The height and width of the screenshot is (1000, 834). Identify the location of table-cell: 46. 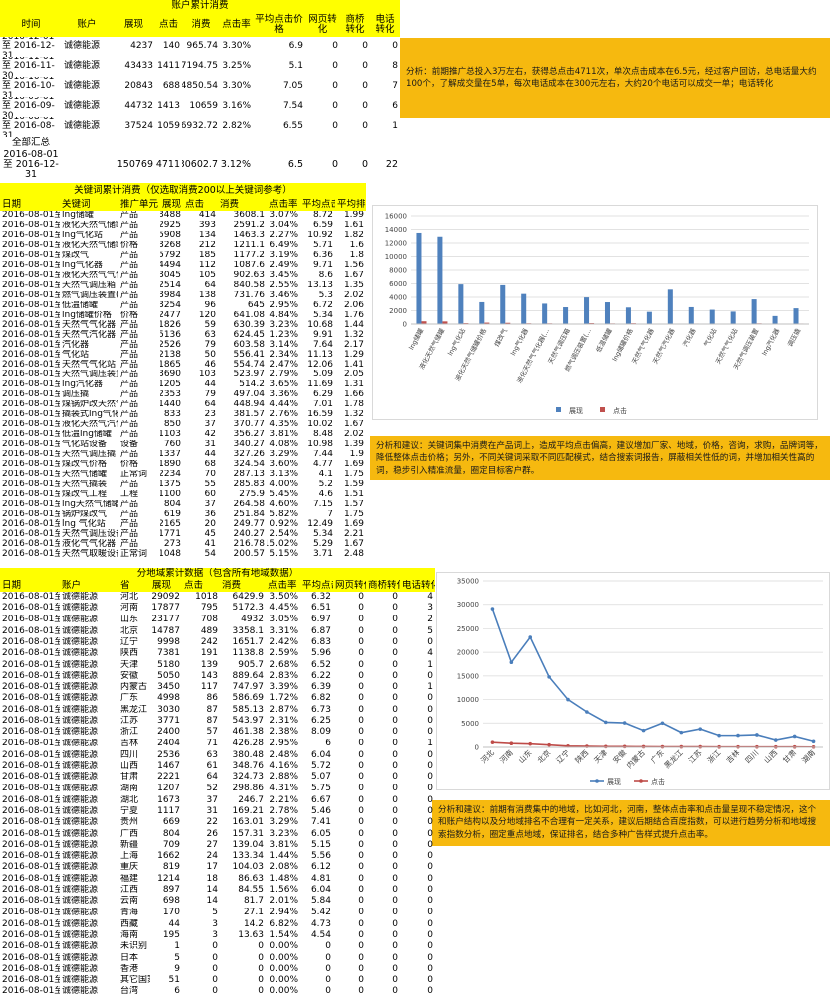
(210, 365).